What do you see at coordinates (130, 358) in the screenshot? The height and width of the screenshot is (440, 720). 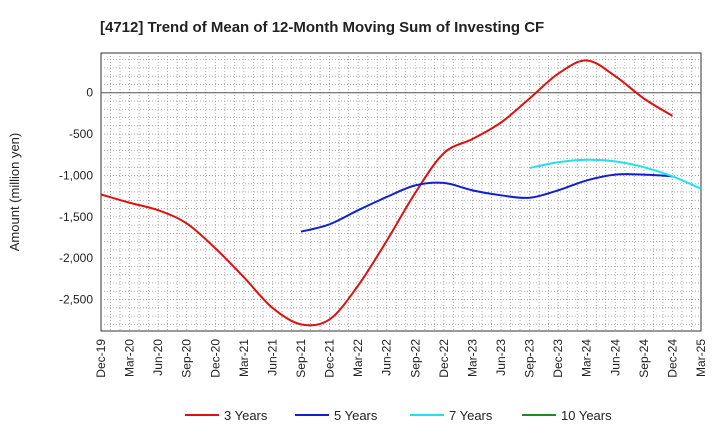 I see `x-tick-label: Mar-20` at bounding box center [130, 358].